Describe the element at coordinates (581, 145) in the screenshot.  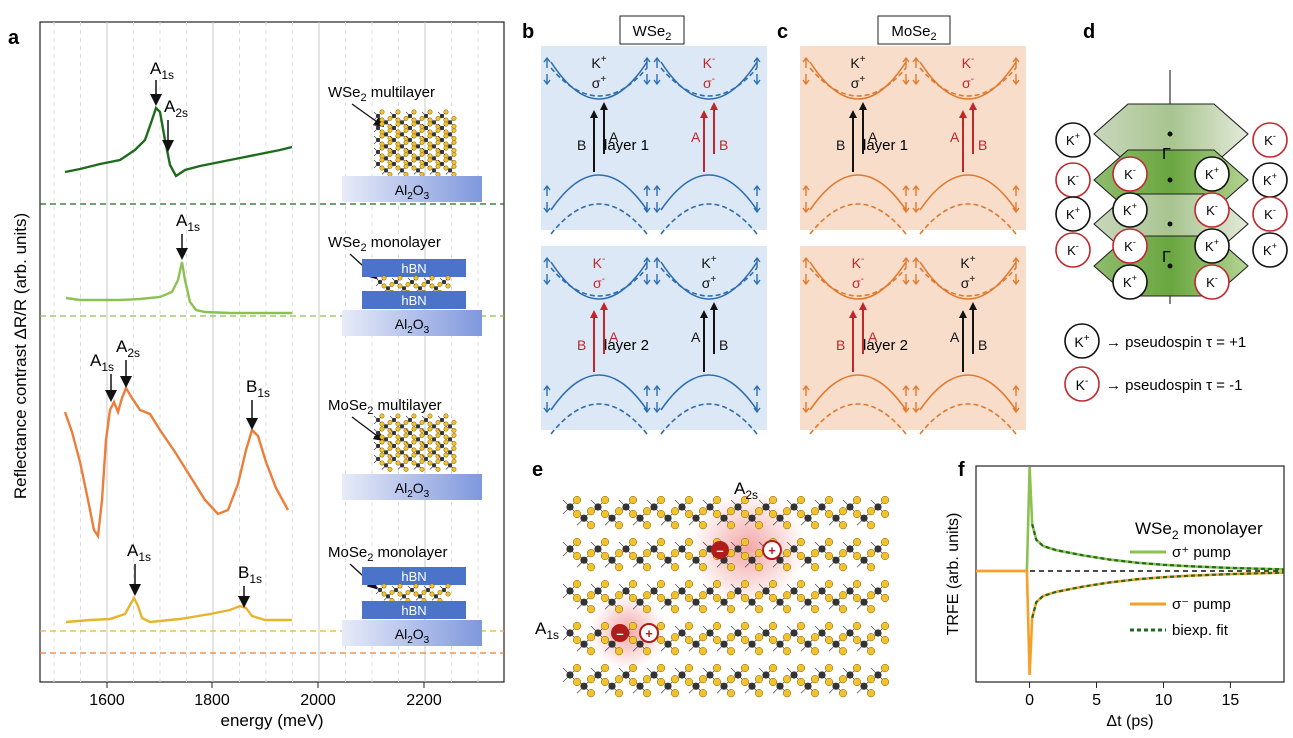
I see `transition-label-b: B` at that location.